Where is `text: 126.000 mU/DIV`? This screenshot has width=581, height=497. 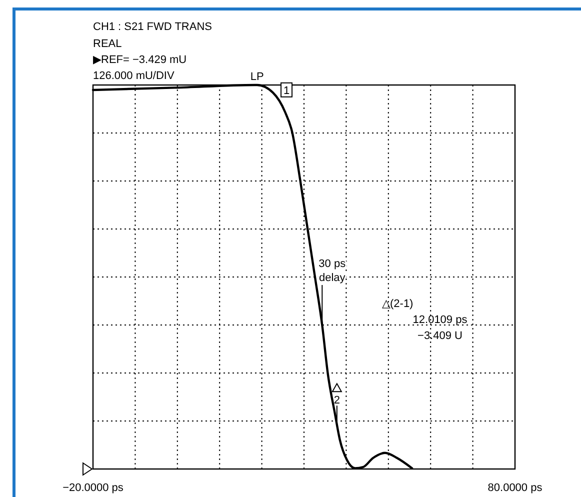
text: 126.000 mU/DIV is located at coordinates (134, 76).